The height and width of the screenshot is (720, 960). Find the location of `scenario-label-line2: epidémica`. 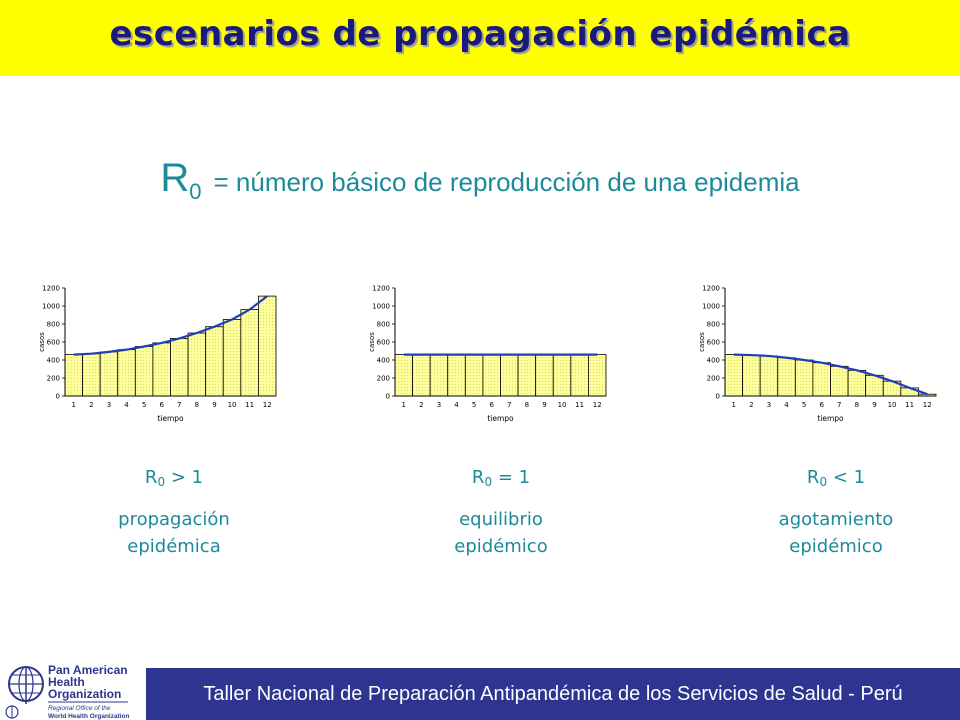

scenario-label-line2: epidémica is located at coordinates (174, 546).